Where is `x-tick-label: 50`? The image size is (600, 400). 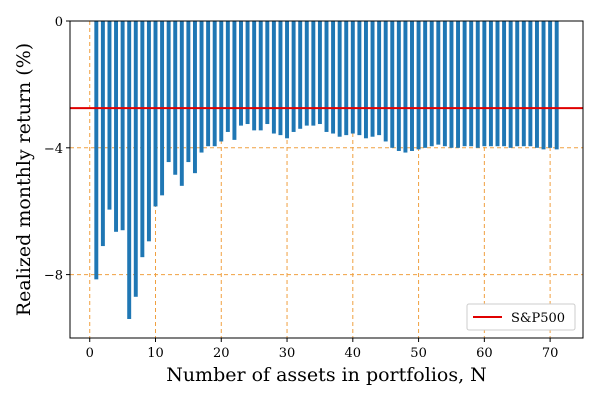 x-tick-label: 50 is located at coordinates (418, 353).